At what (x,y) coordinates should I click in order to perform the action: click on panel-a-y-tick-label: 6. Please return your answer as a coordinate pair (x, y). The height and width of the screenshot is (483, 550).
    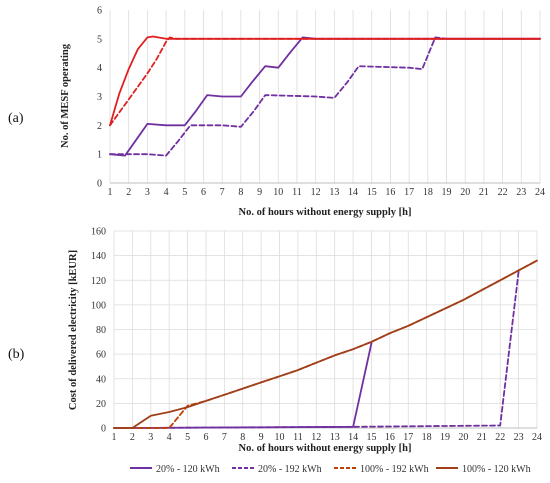
    Looking at the image, I should click on (99, 11).